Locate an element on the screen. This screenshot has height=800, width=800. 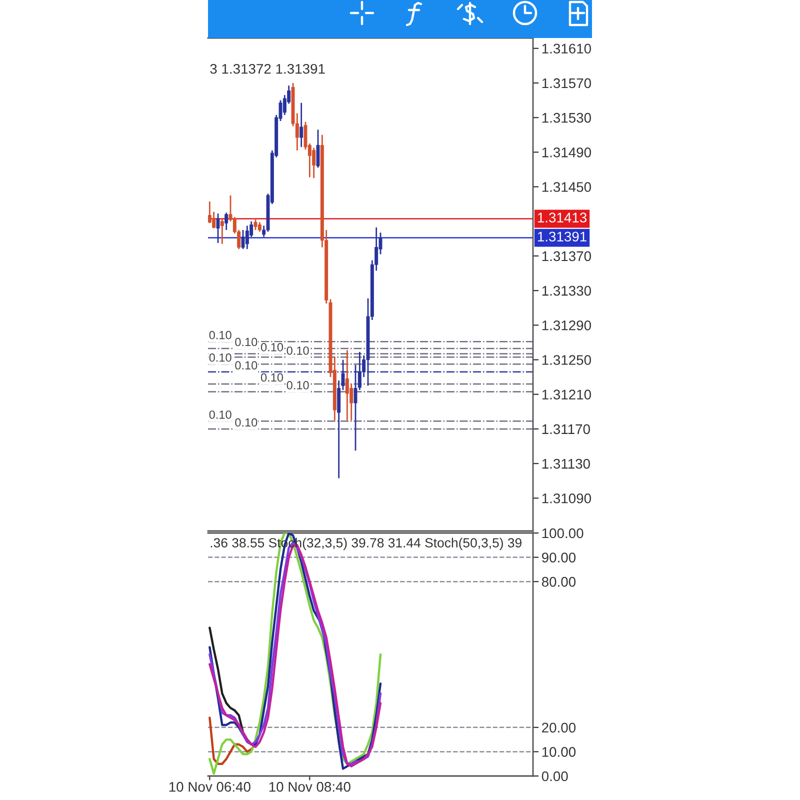
y-tick-label: 90.00 is located at coordinates (559, 557).